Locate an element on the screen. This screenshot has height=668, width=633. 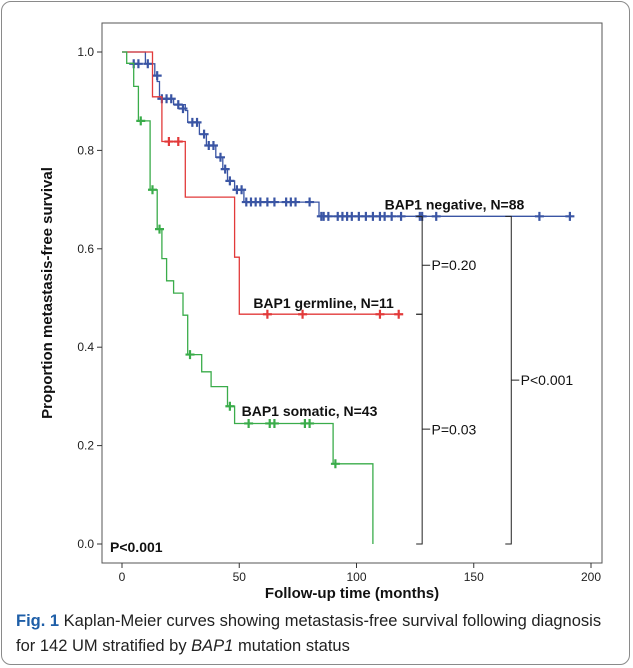
x-tick-label: 200 is located at coordinates (591, 577).